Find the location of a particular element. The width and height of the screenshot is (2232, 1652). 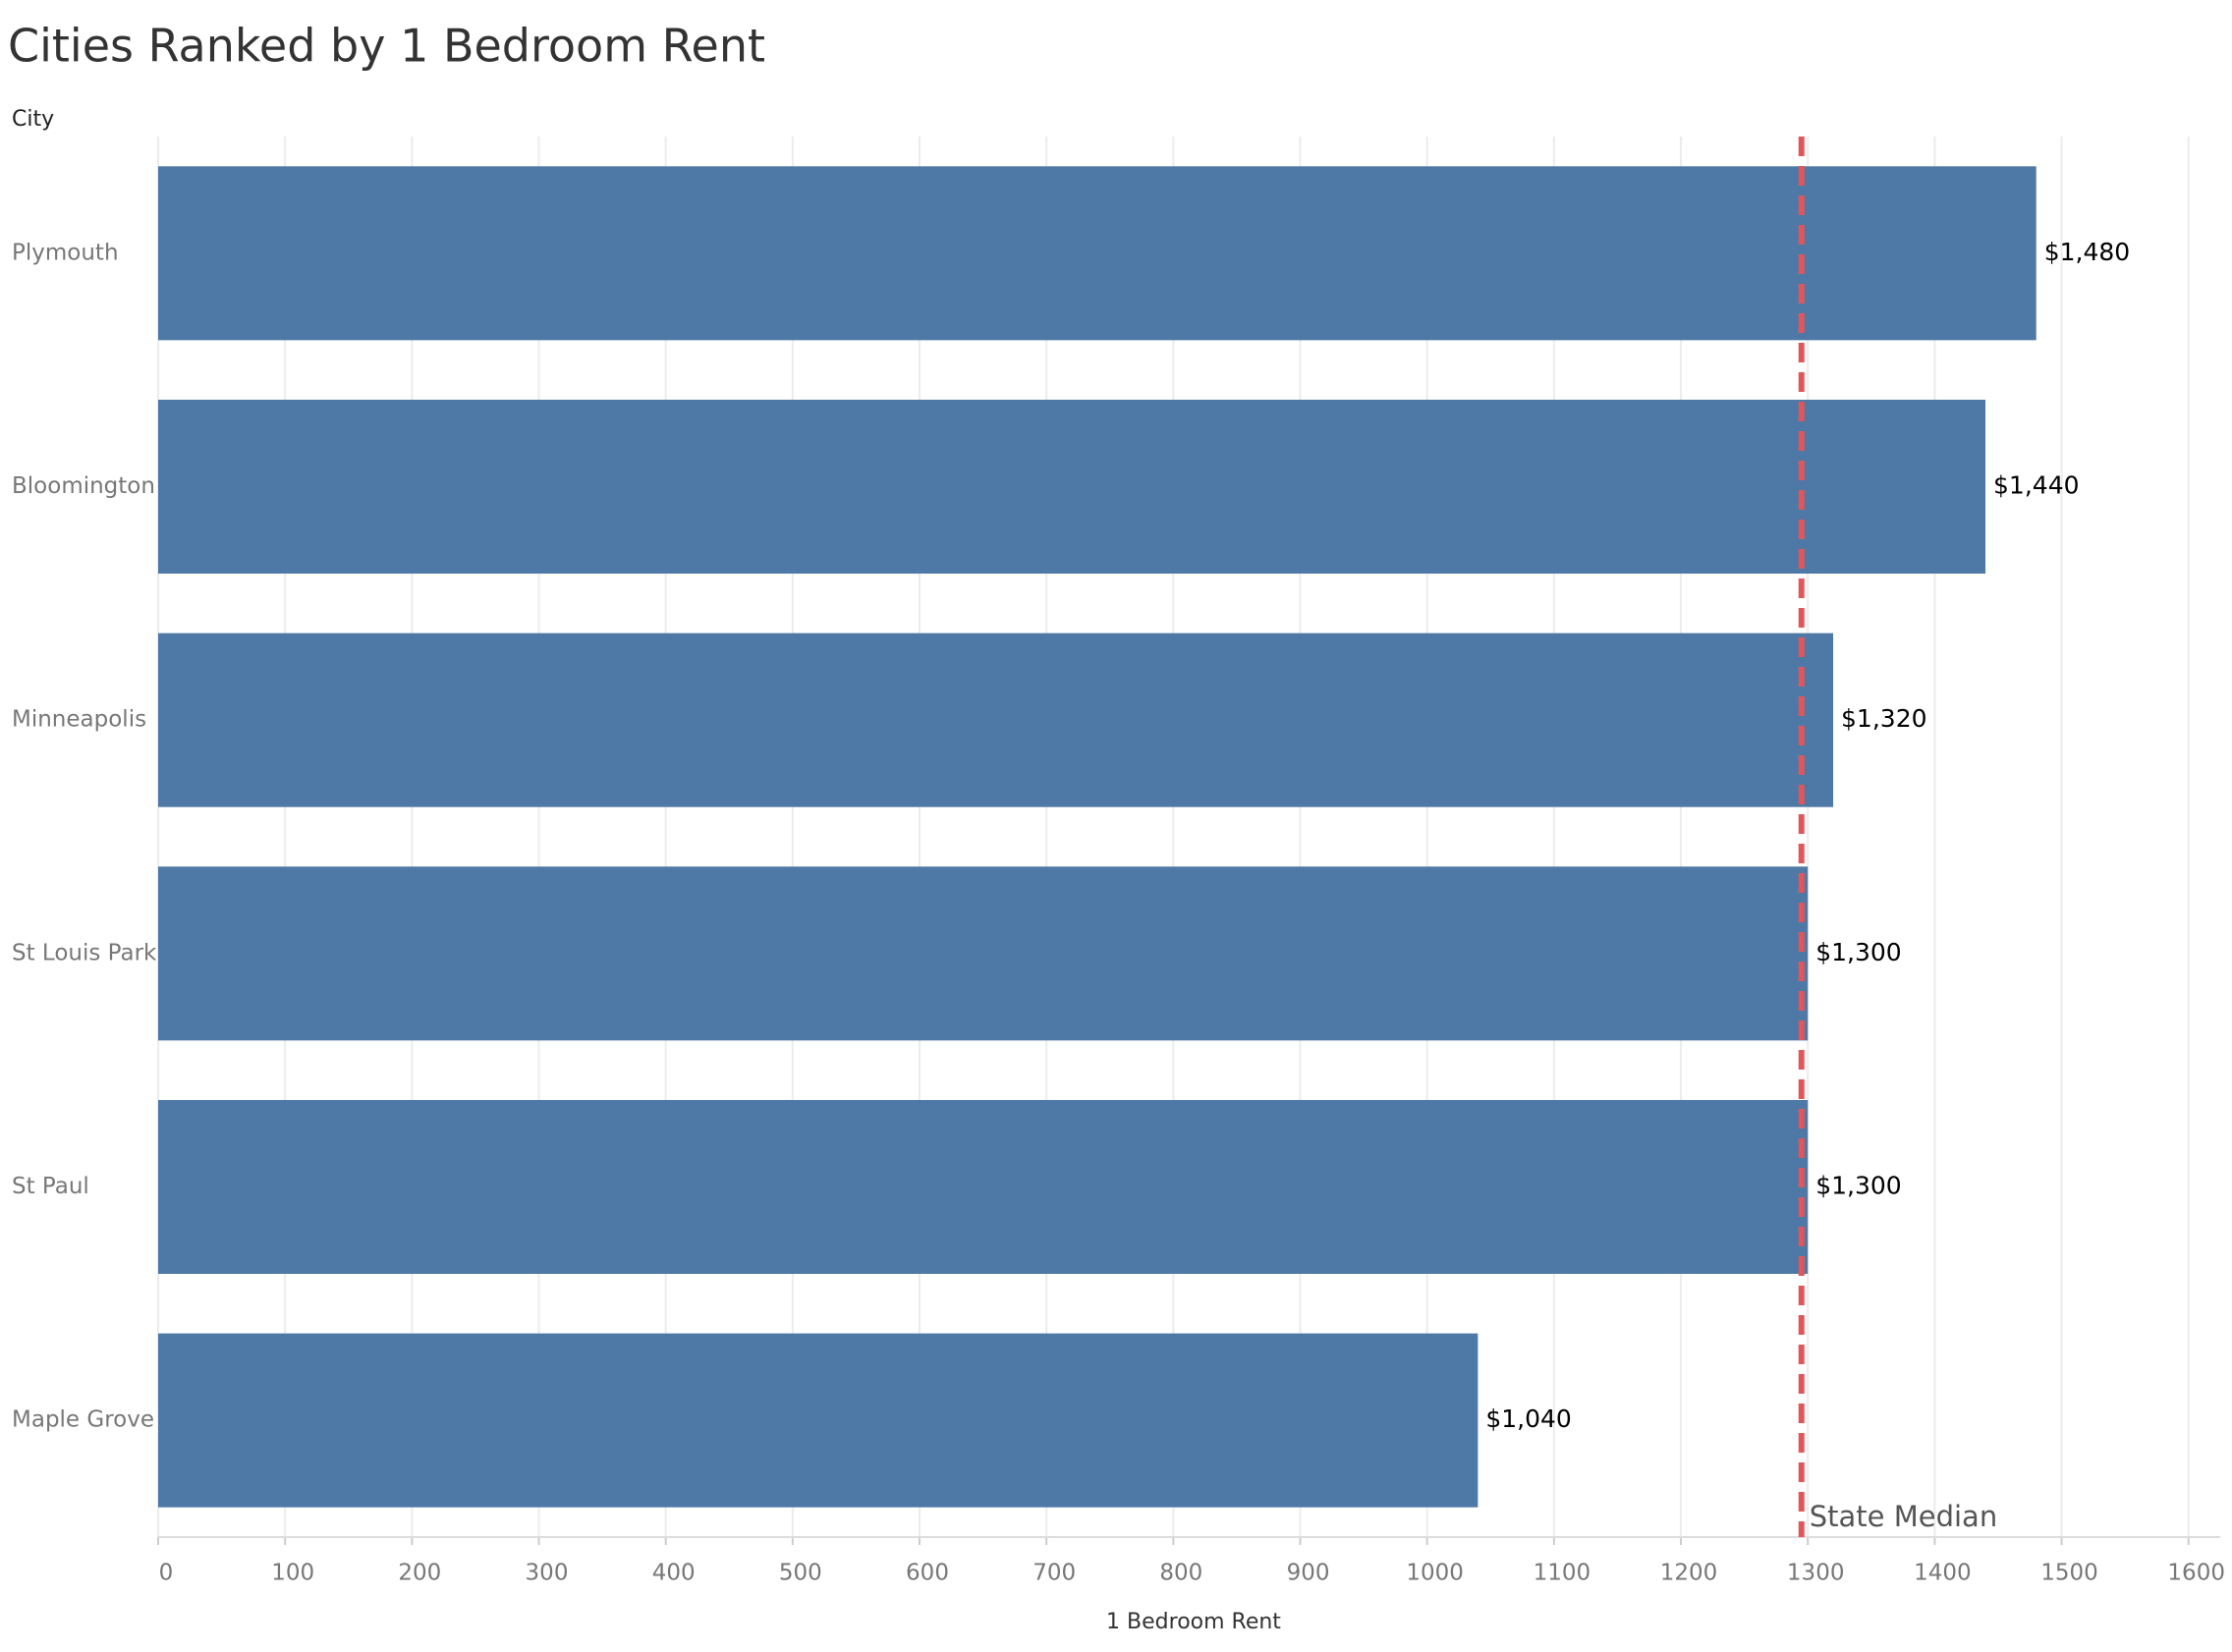

x-tick-label: 500 is located at coordinates (801, 1573).